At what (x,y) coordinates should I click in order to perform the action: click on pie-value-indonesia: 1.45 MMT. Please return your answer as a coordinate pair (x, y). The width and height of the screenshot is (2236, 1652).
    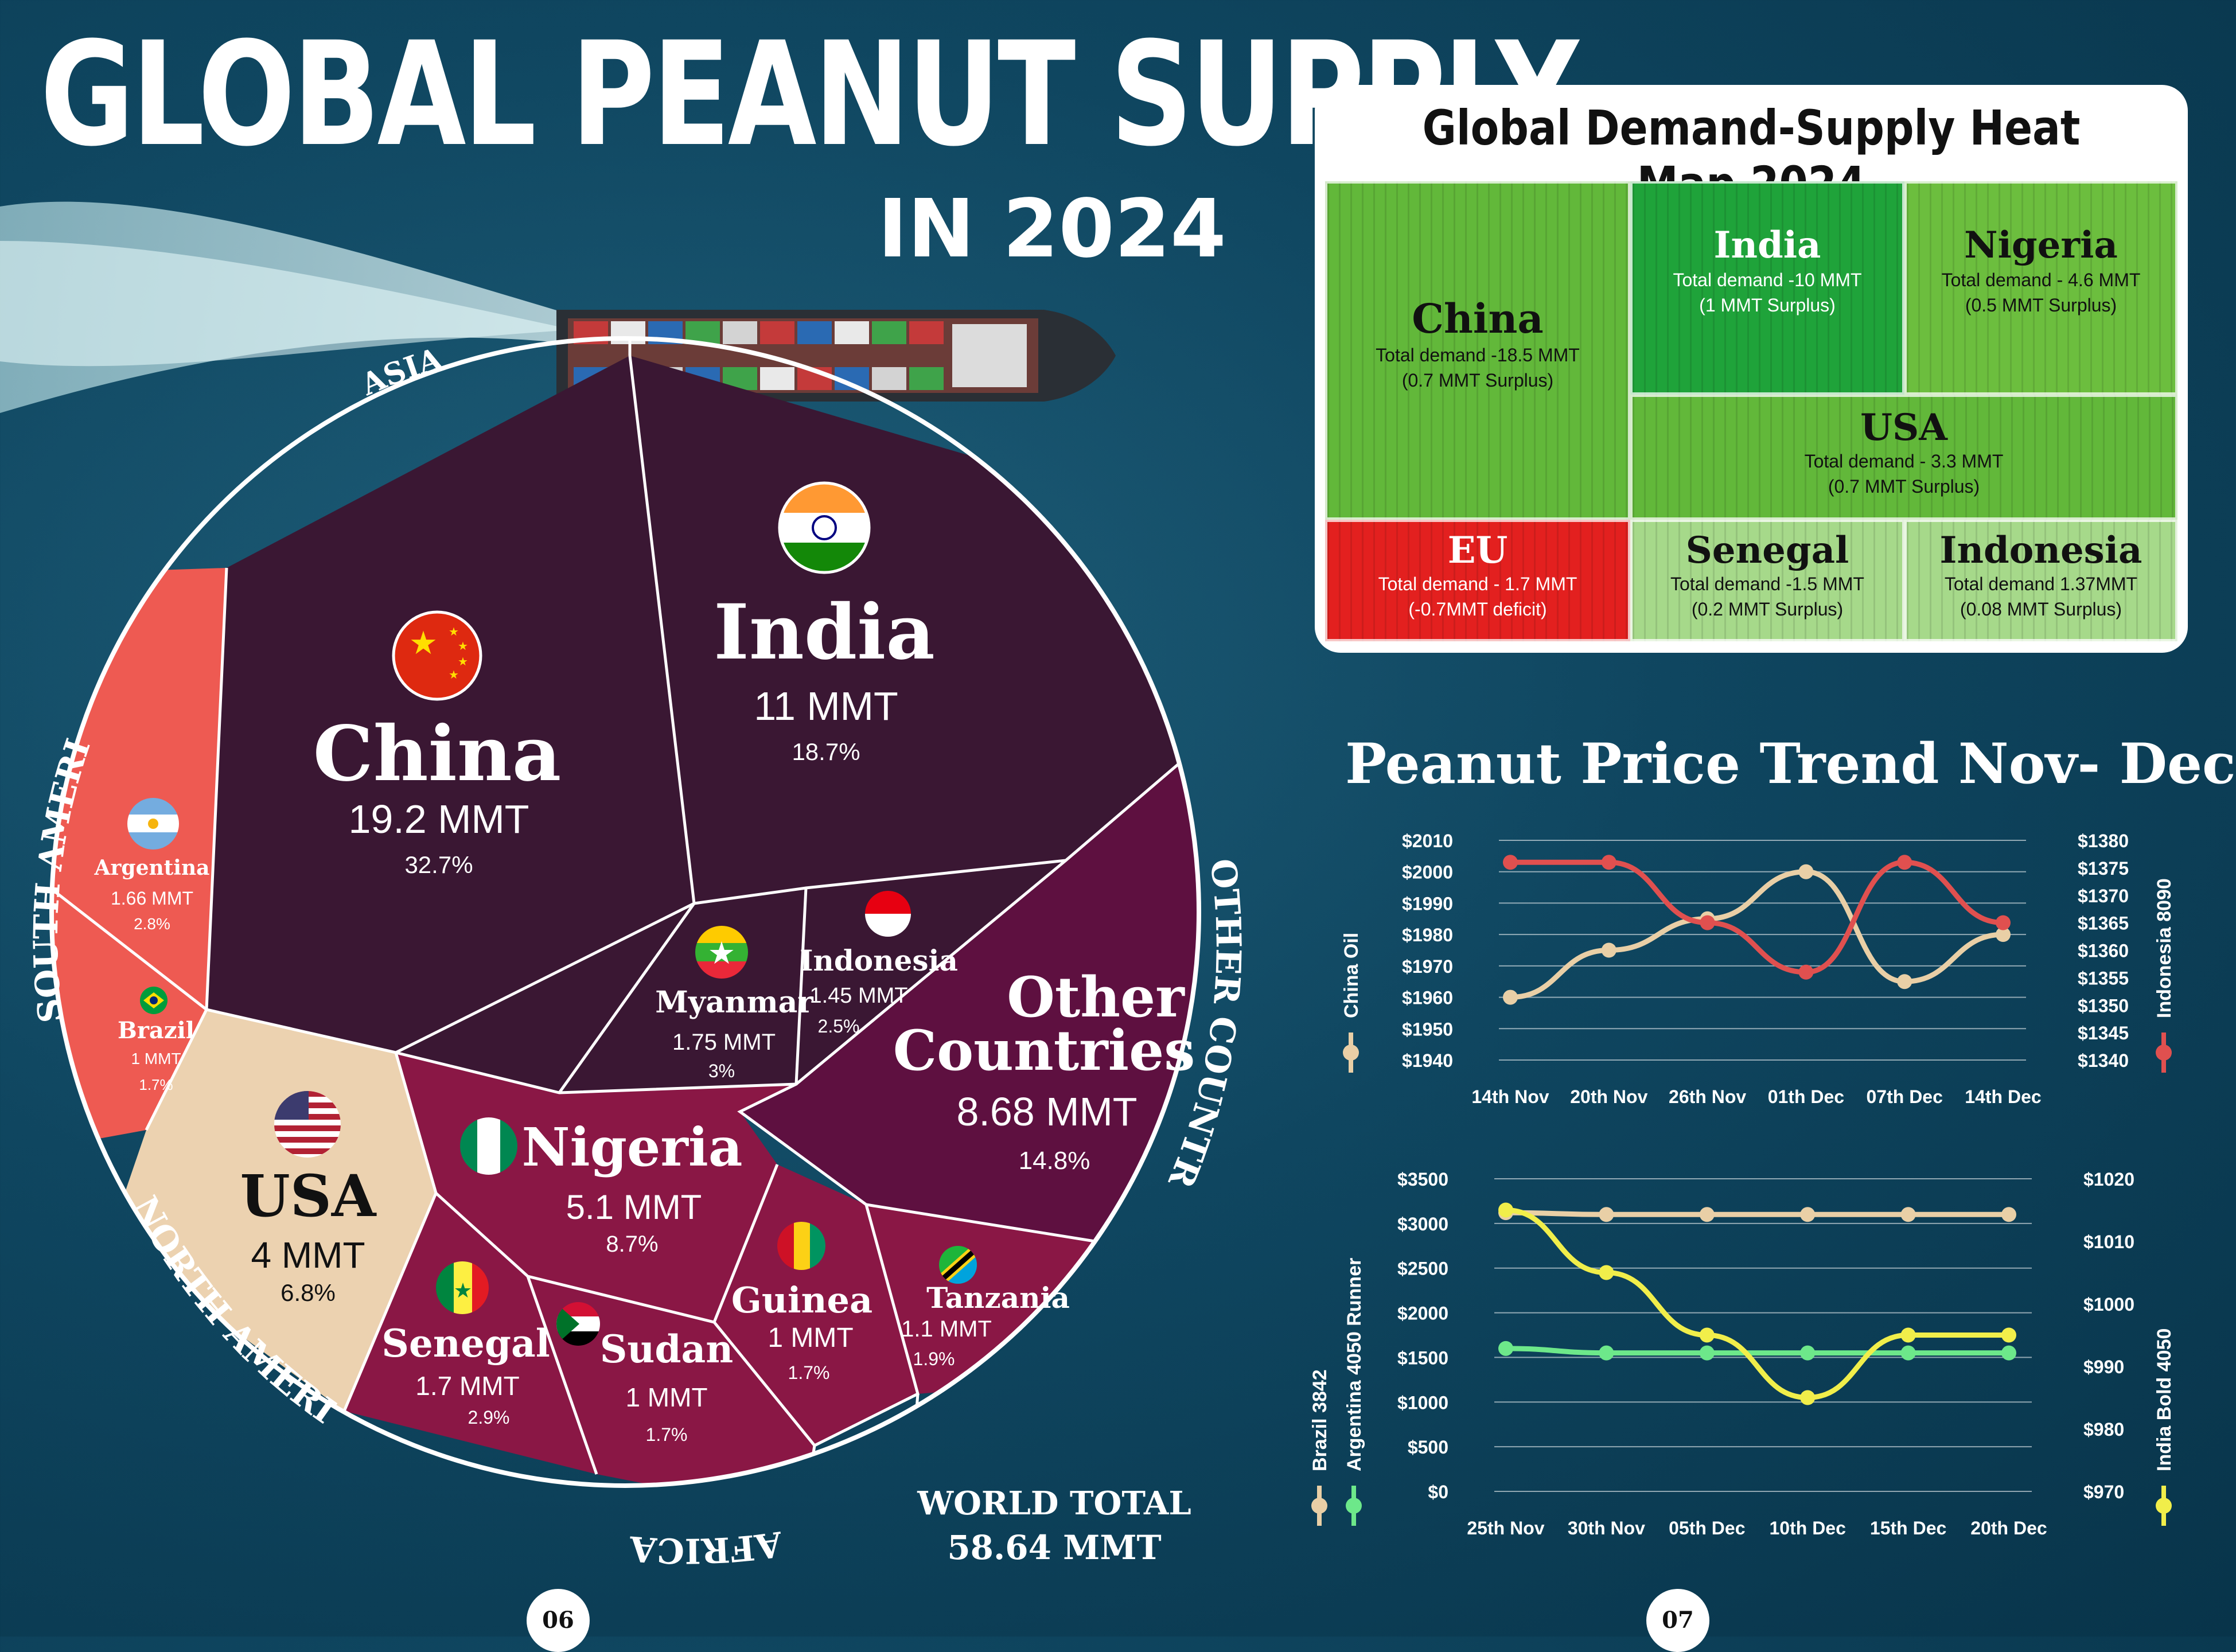
    Looking at the image, I should click on (858, 996).